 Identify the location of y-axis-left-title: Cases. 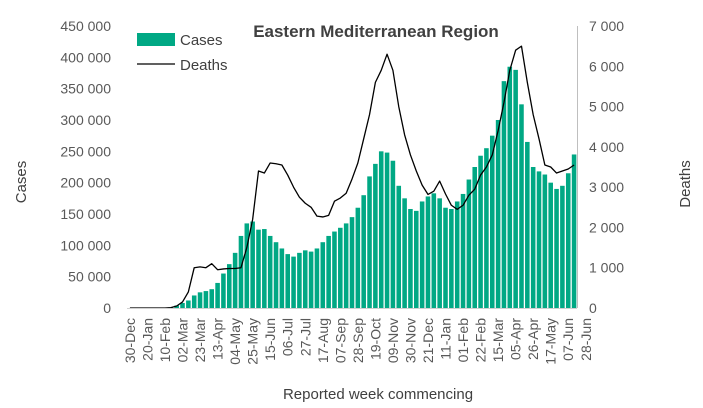
(21, 182).